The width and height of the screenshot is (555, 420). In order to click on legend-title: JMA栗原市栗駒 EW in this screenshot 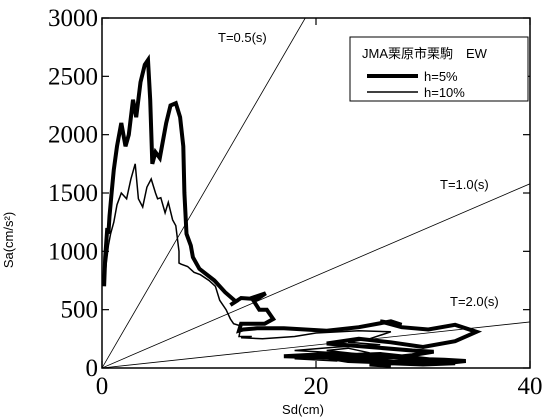, I will do `click(425, 53)`.